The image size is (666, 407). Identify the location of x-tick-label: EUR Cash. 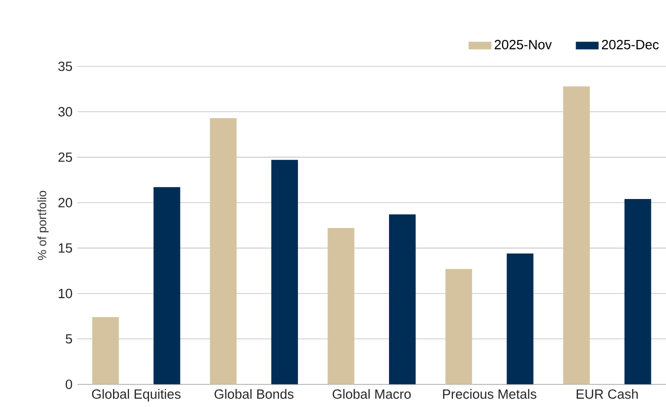
(607, 394).